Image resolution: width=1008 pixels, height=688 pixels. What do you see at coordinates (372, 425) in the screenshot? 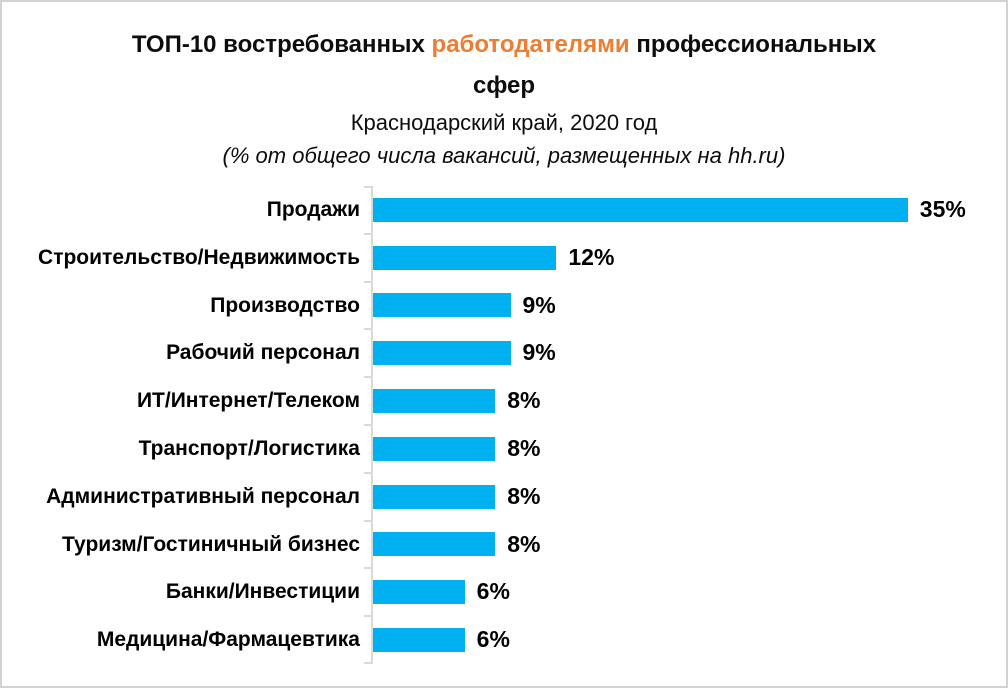
I see `category-axis-line` at bounding box center [372, 425].